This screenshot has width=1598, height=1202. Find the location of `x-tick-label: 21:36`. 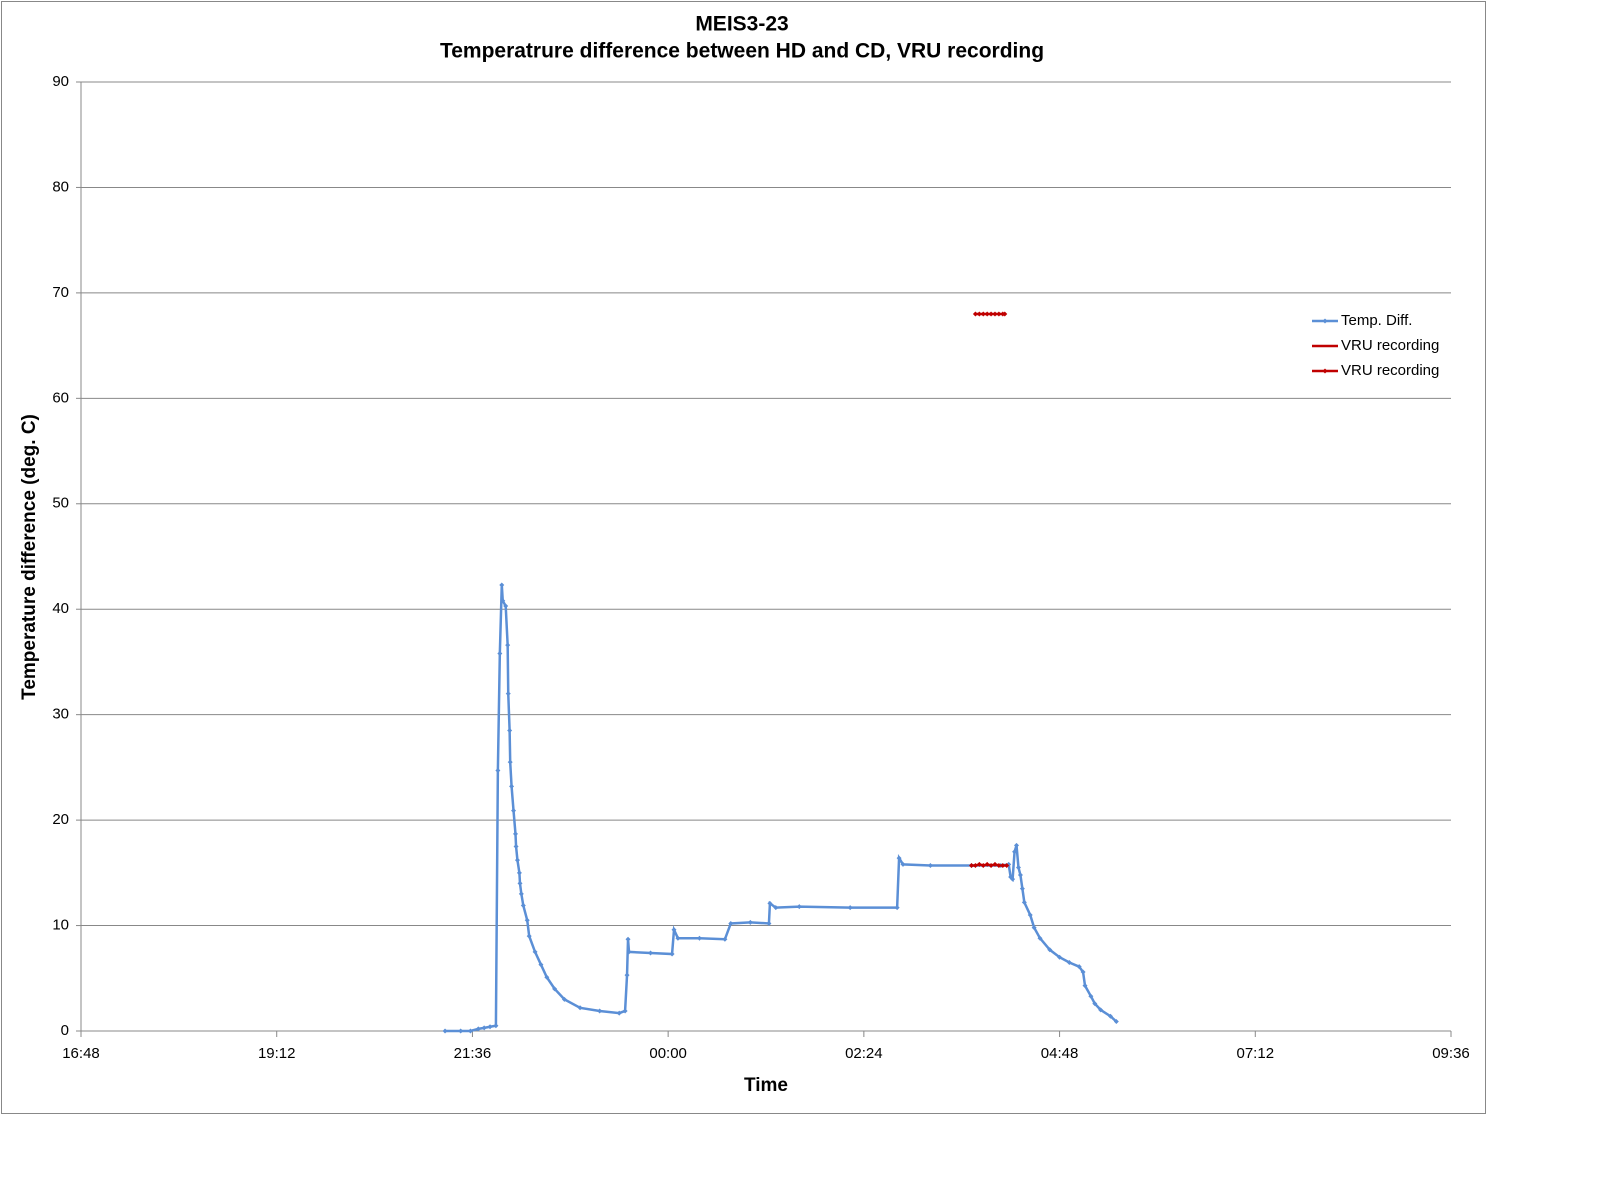

x-tick-label: 21:36 is located at coordinates (473, 1053).